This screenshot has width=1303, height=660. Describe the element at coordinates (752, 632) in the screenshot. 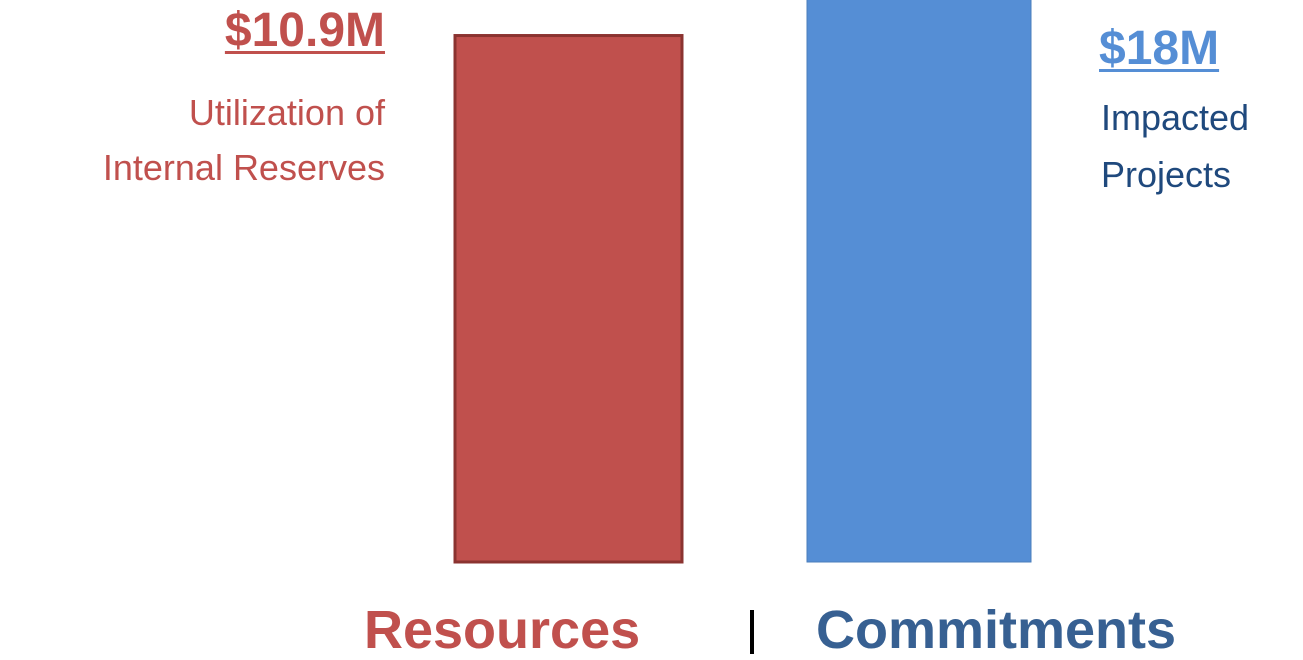

I see `category-divider` at that location.